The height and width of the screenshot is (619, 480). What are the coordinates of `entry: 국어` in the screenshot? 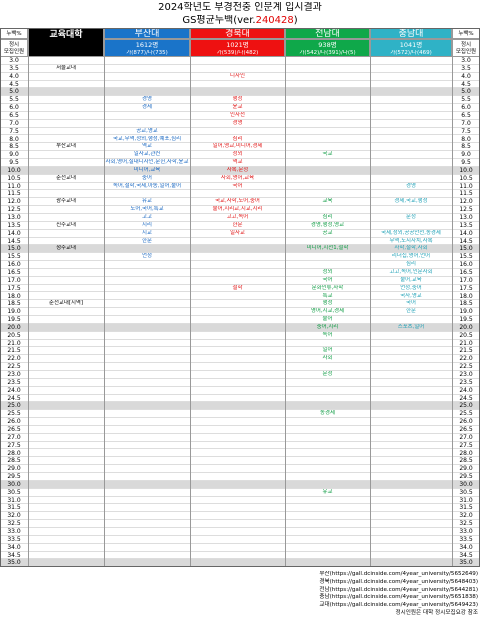 It's located at (411, 303).